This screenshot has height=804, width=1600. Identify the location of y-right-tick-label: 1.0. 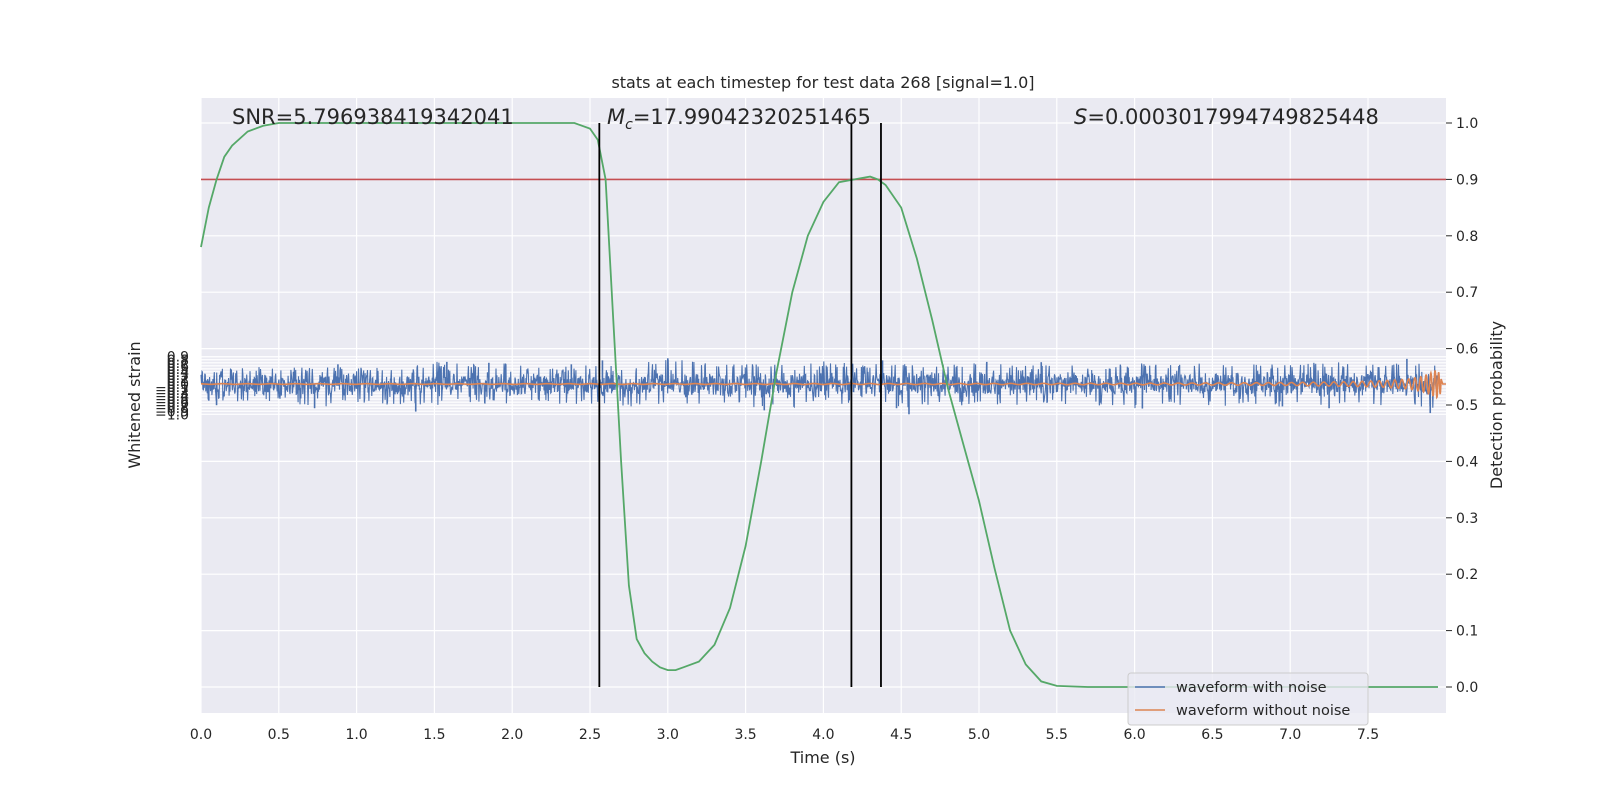
(1467, 124).